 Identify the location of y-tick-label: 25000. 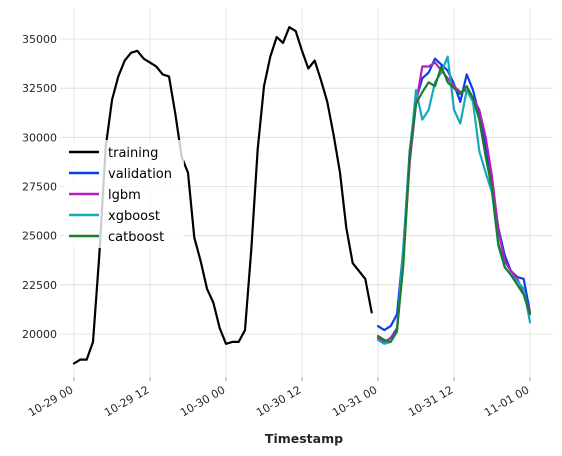
(39, 236).